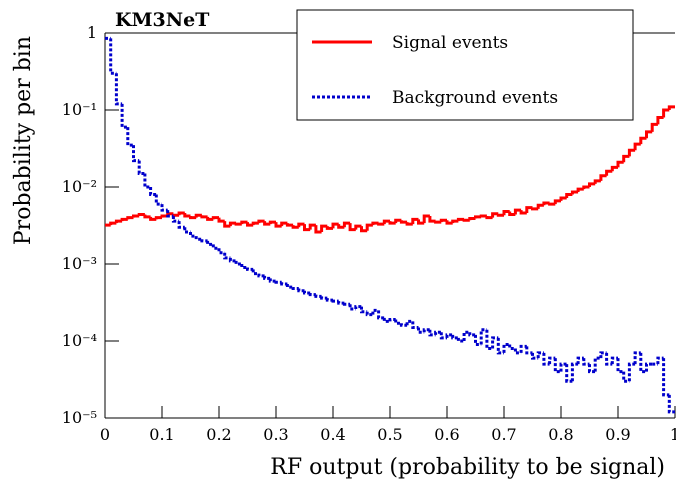  I want to click on x-tick-label: 0, so click(105, 434).